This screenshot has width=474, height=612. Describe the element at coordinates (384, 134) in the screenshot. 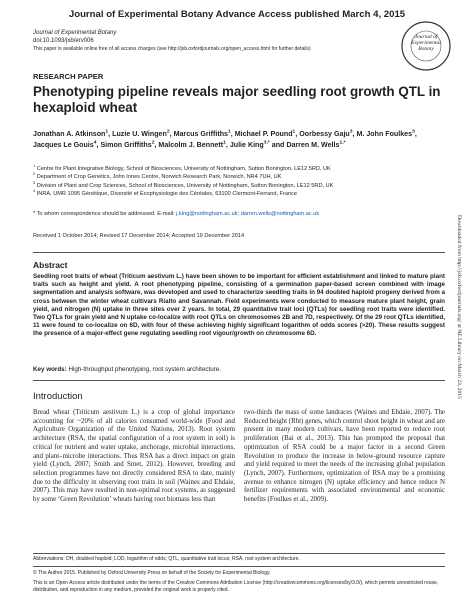

I see `author-name: M. John Foulkes` at that location.